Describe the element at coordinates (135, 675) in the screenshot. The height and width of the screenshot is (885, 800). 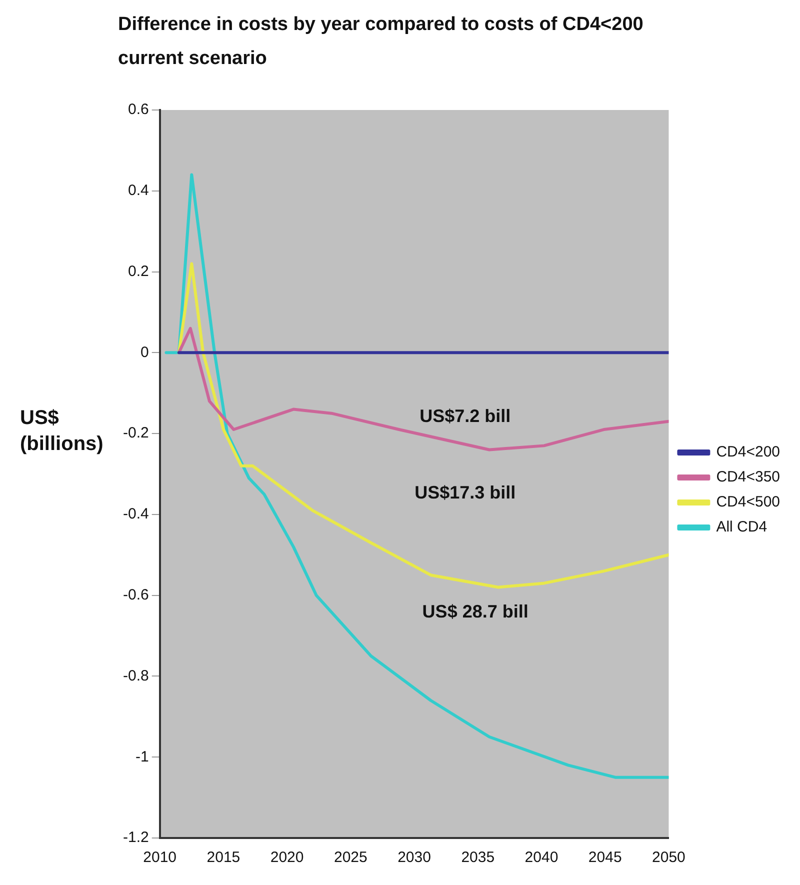
I see `y-tick-label: -0.8` at that location.